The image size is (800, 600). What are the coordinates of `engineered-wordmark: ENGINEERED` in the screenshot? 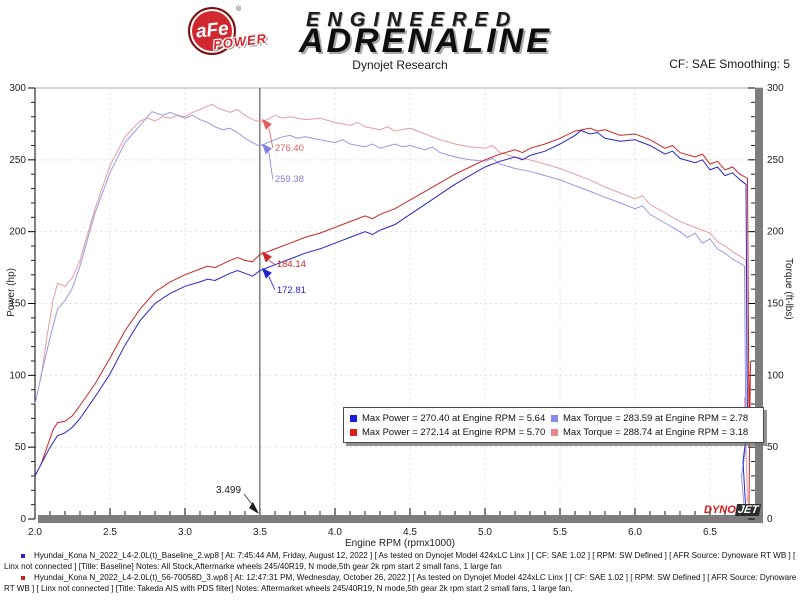 It's located at (412, 20).